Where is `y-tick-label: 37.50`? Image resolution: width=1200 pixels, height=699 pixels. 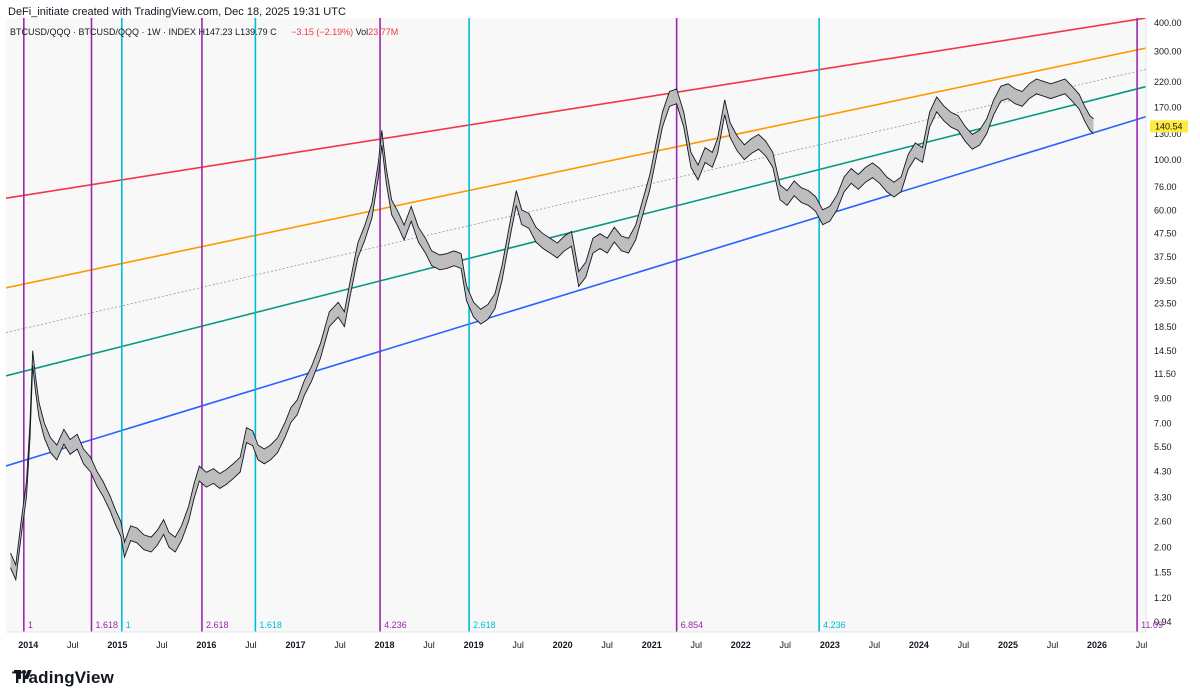 y-tick-label: 37.50 is located at coordinates (1165, 257).